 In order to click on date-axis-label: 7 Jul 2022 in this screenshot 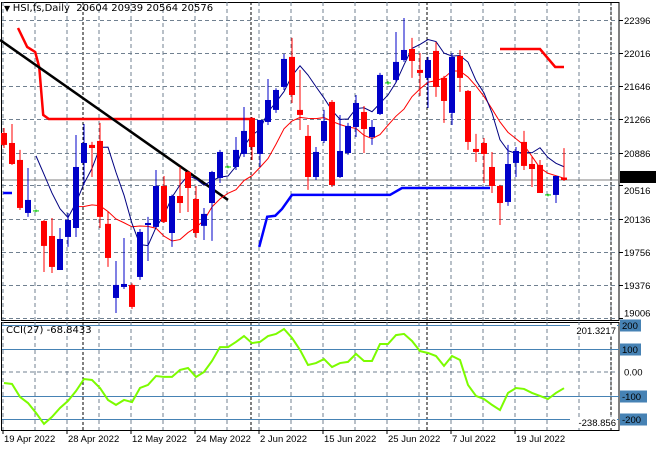, I will do `click(474, 439)`.